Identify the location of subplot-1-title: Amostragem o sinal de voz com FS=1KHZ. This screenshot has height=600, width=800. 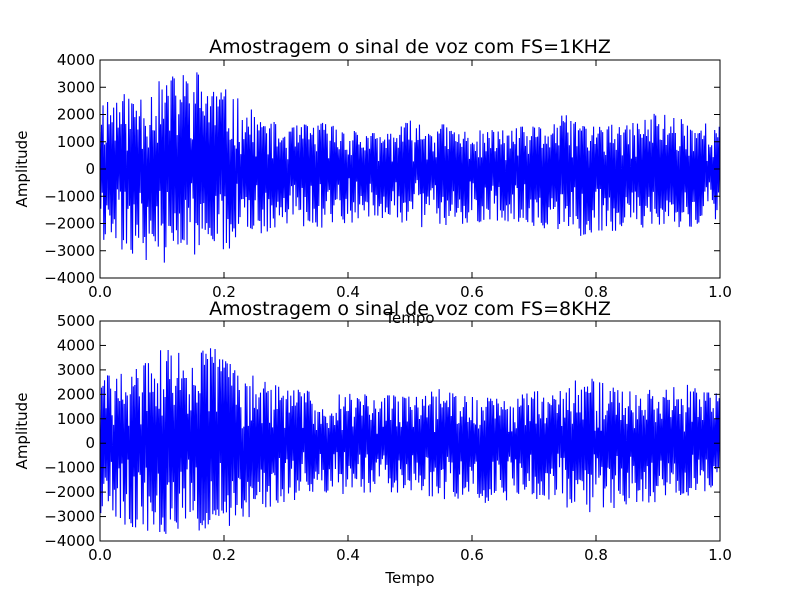
(410, 47).